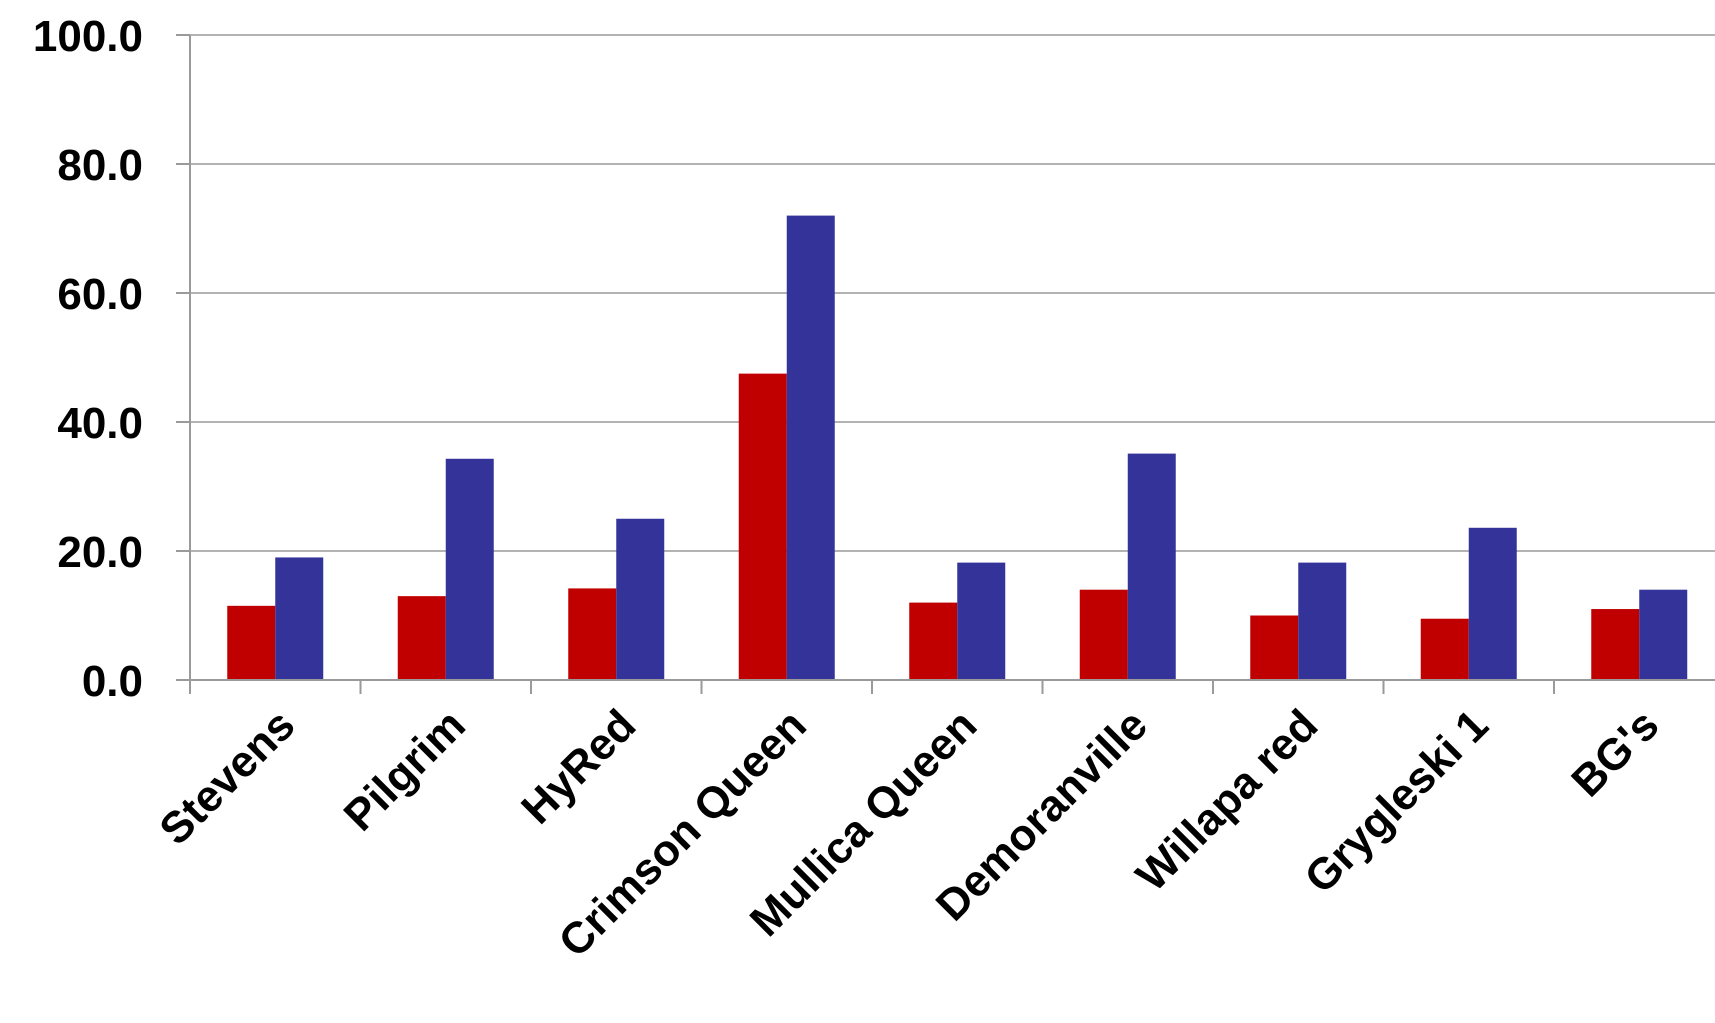 The height and width of the screenshot is (1023, 1715). I want to click on bar-series1-crimson-queen, so click(762, 526).